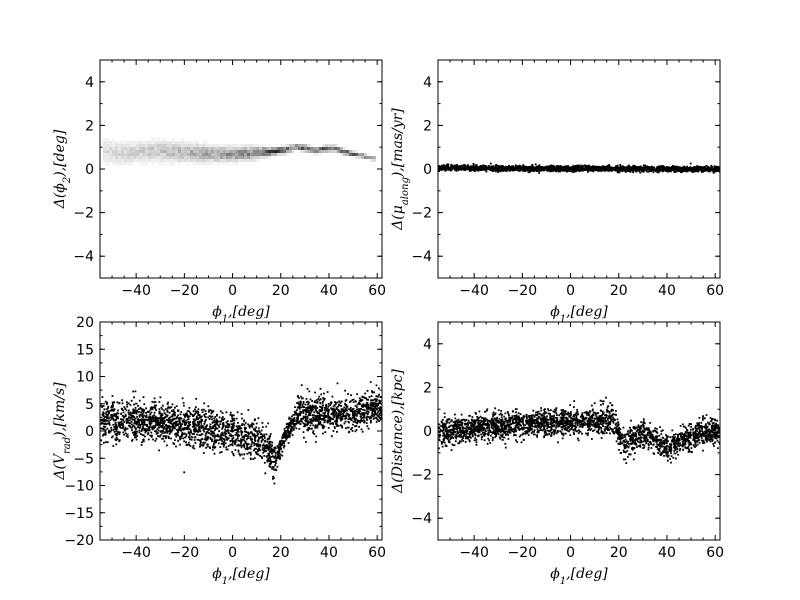 This screenshot has width=800, height=600. I want to click on y-tick-label: −4, so click(83, 257).